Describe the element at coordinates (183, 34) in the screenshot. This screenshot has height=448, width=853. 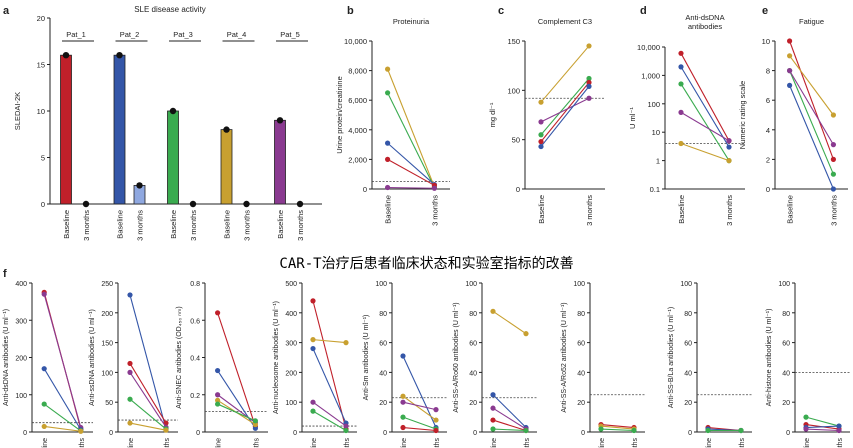
I see `patient-label: Pat_3` at that location.